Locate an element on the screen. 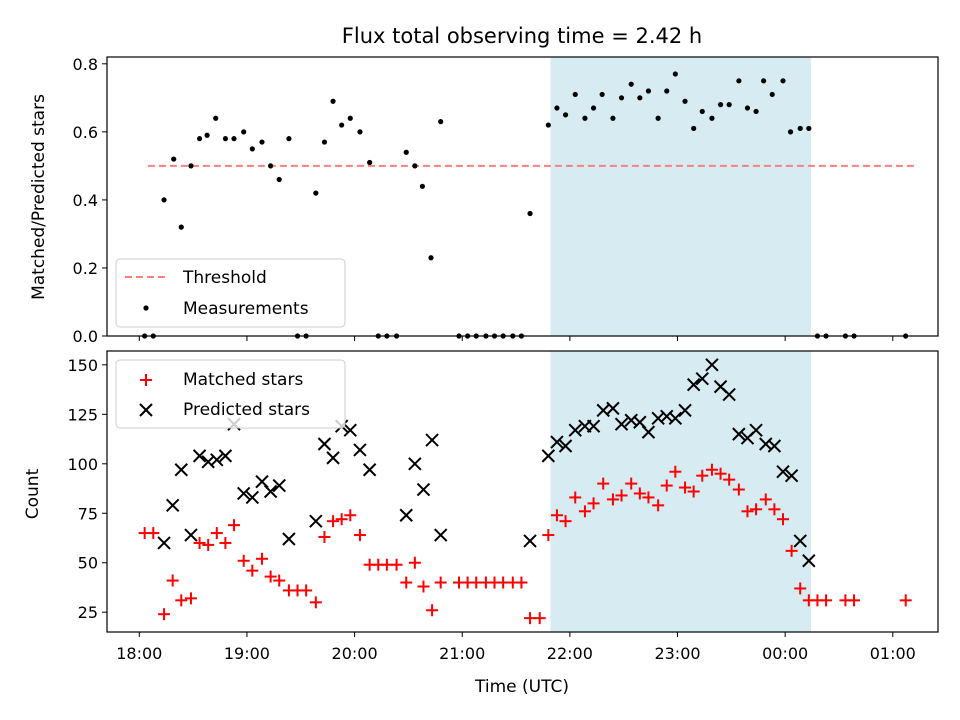 Image resolution: width=960 pixels, height=720 pixels. bottom-legend: Matched stars Predicted stars is located at coordinates (230, 394).